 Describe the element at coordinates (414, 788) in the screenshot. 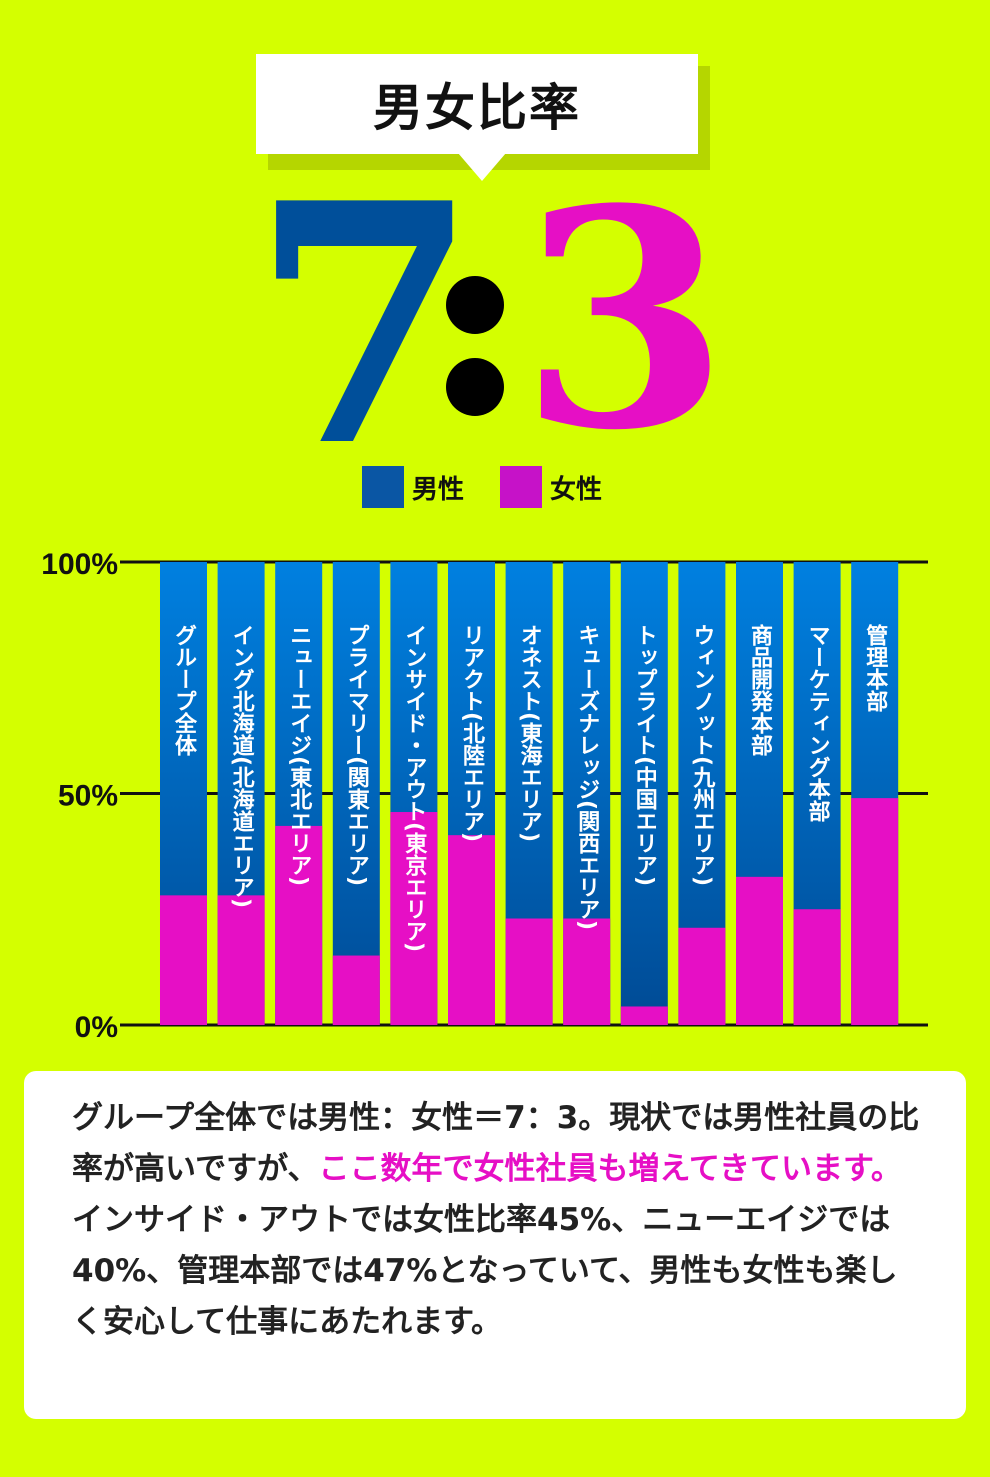

I see `category-label: インサイド・アウト(東京エリア)` at that location.